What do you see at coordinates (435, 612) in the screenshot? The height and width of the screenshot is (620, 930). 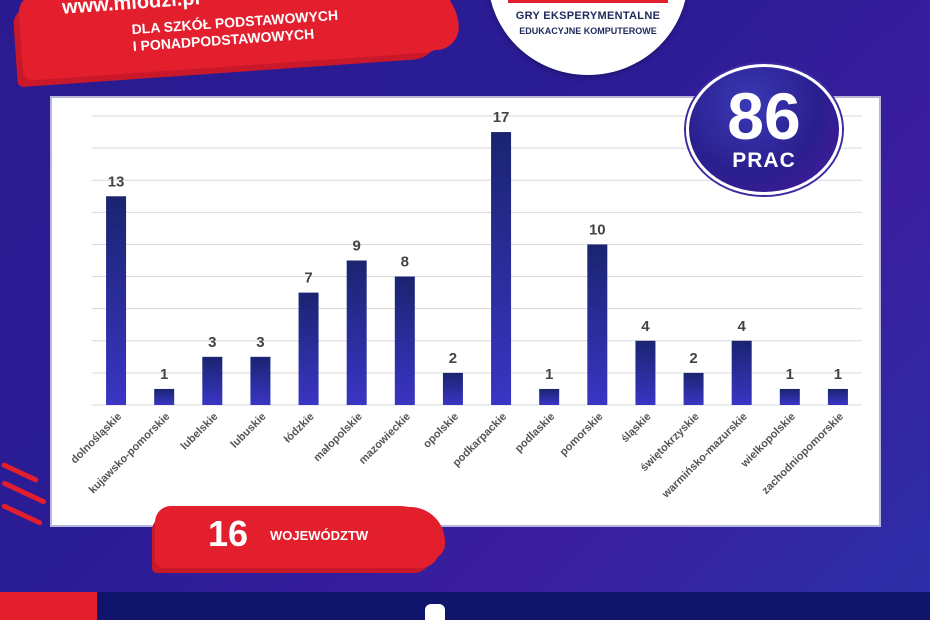 I see `footer-emblem-icon` at bounding box center [435, 612].